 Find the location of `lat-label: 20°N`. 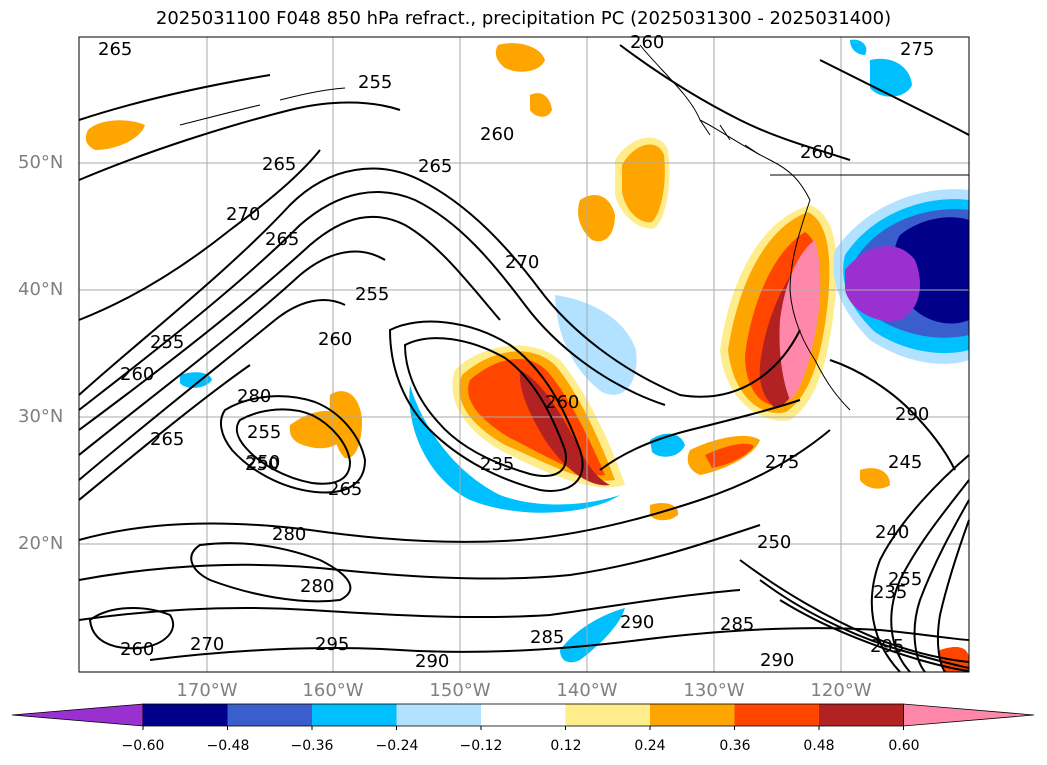

lat-label: 20°N is located at coordinates (41, 543).